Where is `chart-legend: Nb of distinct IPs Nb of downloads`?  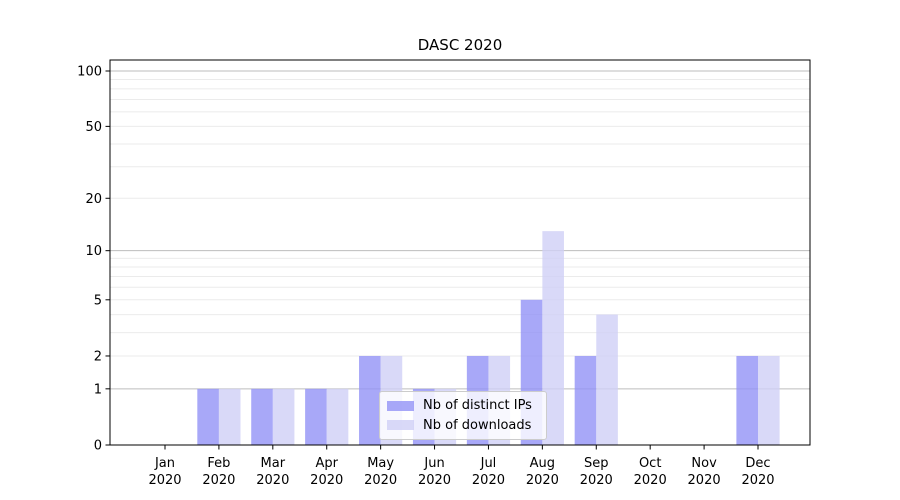 chart-legend: Nb of distinct IPs Nb of downloads is located at coordinates (463, 415).